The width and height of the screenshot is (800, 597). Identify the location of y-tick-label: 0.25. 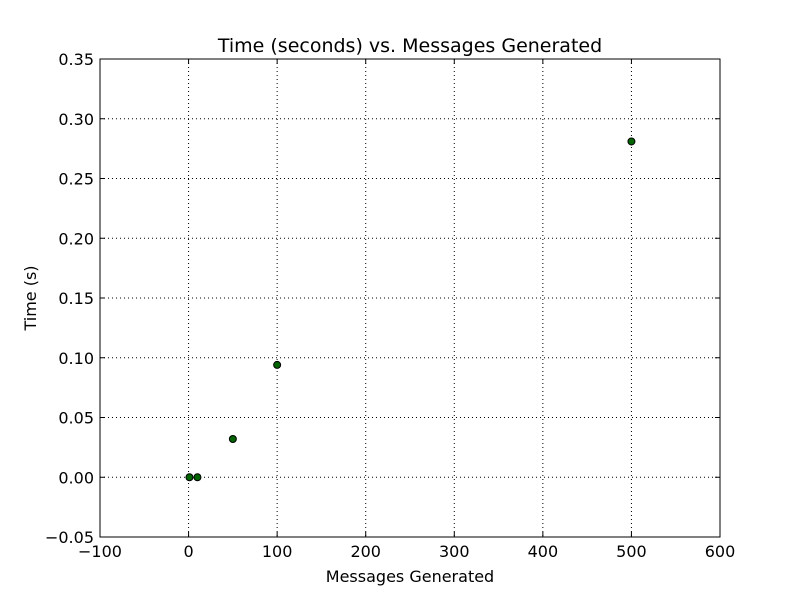
(76, 179).